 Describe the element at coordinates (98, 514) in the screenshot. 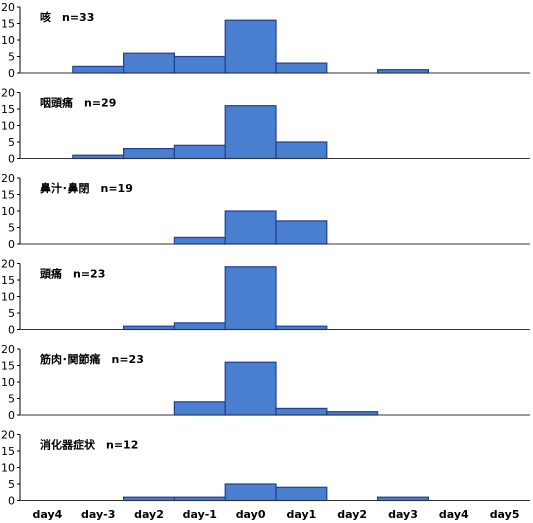

I see `x-tick-label: day-3` at that location.